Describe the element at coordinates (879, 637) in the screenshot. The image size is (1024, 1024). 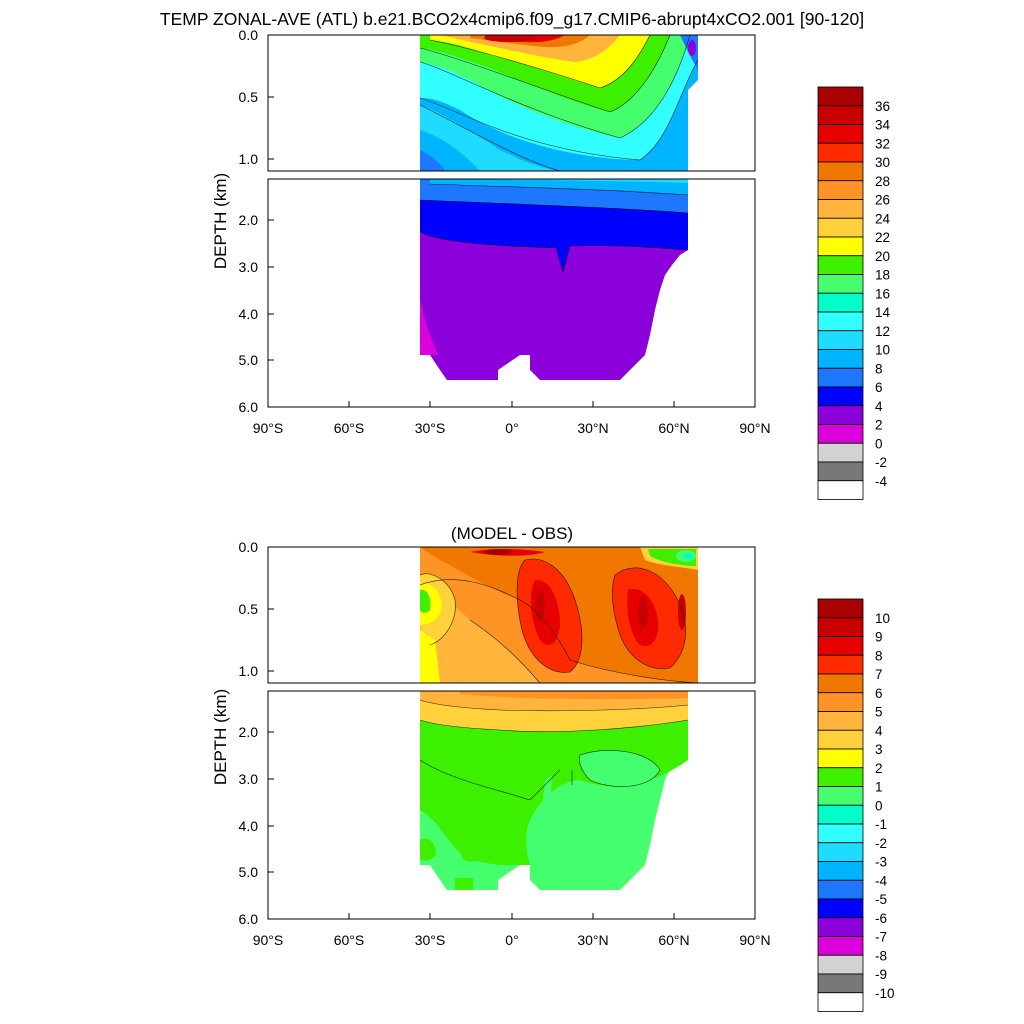
I see `colorbar-label: 9` at that location.